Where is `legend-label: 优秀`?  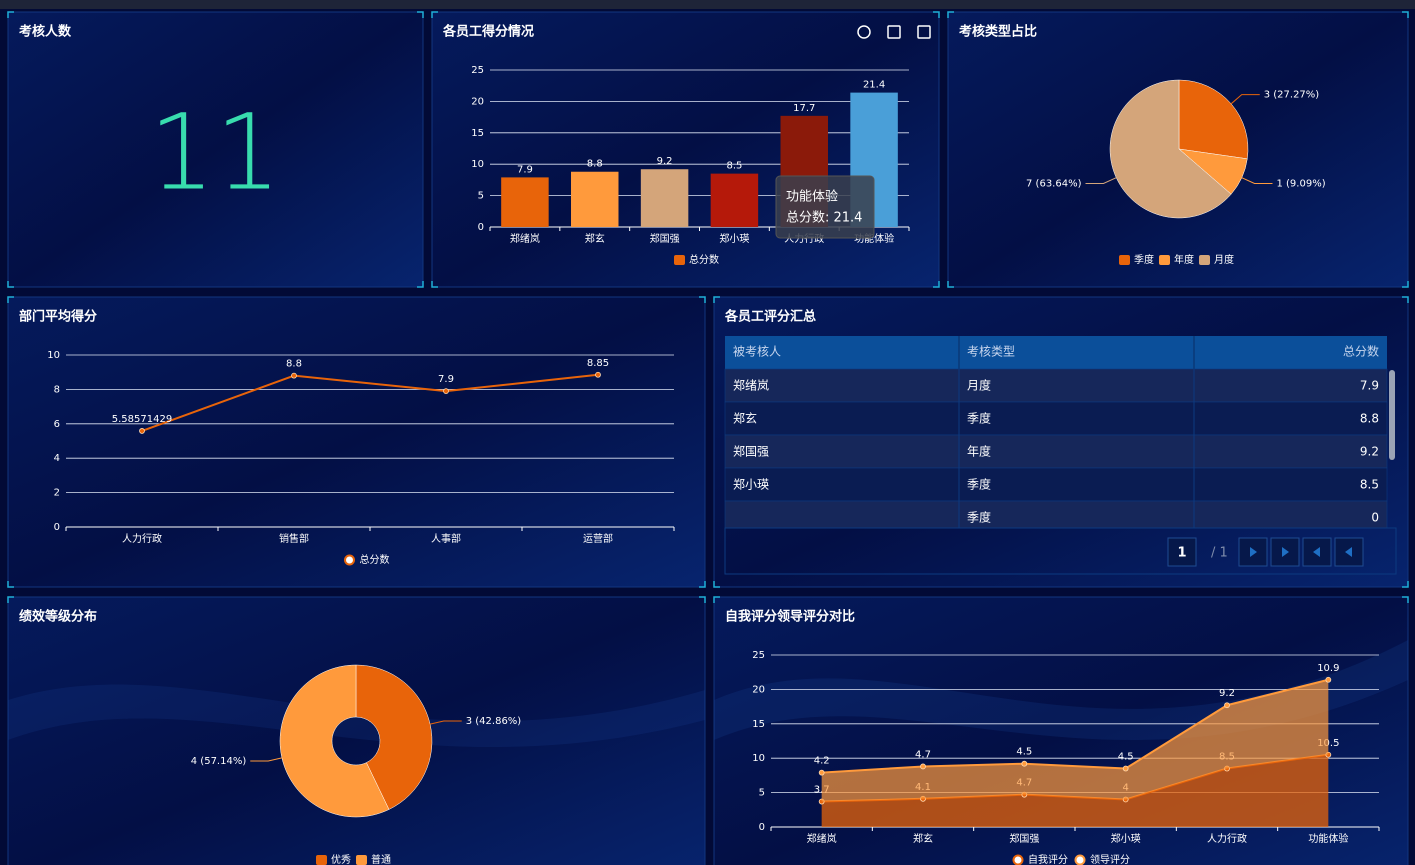 legend-label: 优秀 is located at coordinates (341, 859).